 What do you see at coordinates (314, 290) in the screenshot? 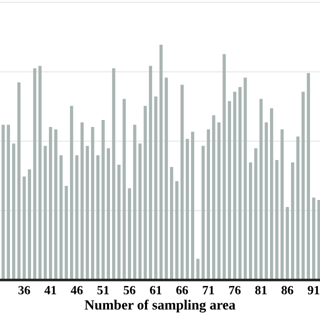
I see `x-tick-label: 91` at bounding box center [314, 290].